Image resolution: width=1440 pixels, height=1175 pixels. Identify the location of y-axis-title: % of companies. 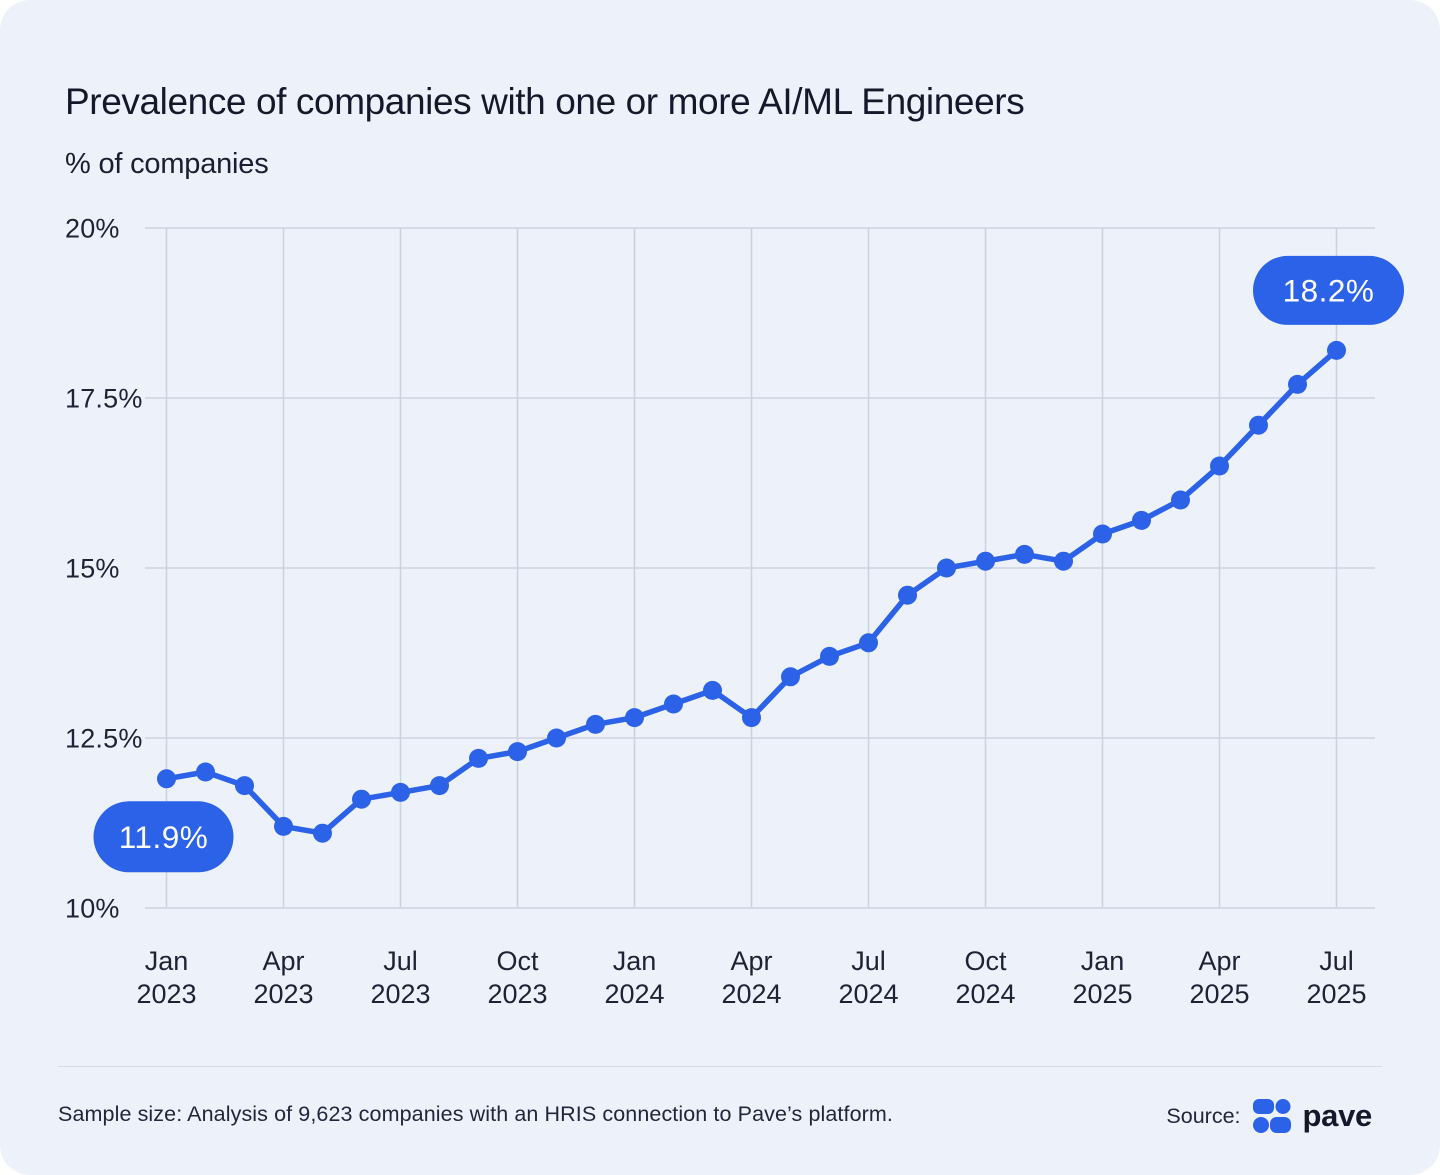
(167, 164).